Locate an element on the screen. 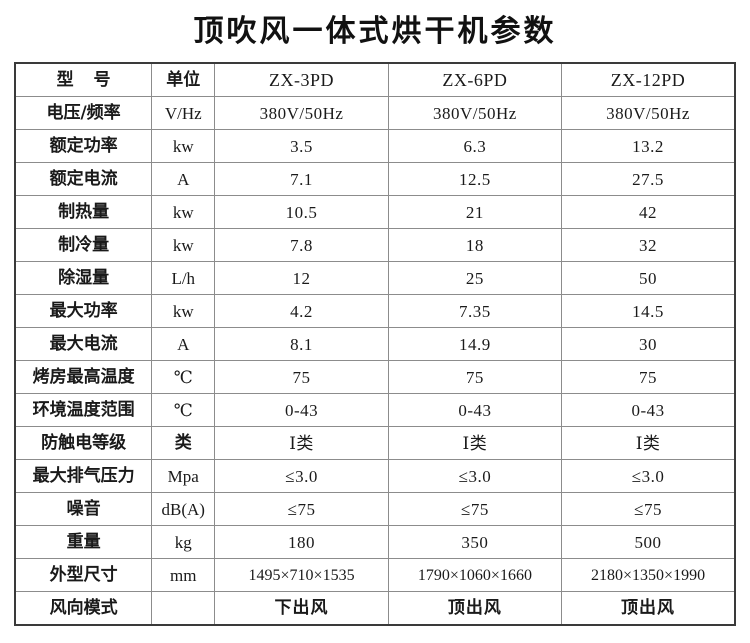 The image size is (750, 643). row-unit: L/h is located at coordinates (183, 278).